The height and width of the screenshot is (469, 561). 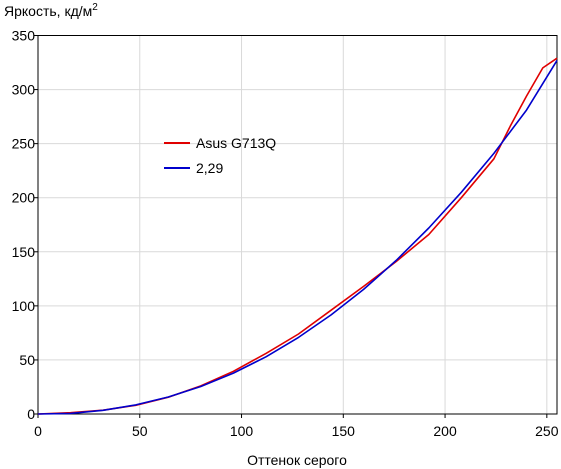 What do you see at coordinates (24, 198) in the screenshot?
I see `y-tick-label: 200` at bounding box center [24, 198].